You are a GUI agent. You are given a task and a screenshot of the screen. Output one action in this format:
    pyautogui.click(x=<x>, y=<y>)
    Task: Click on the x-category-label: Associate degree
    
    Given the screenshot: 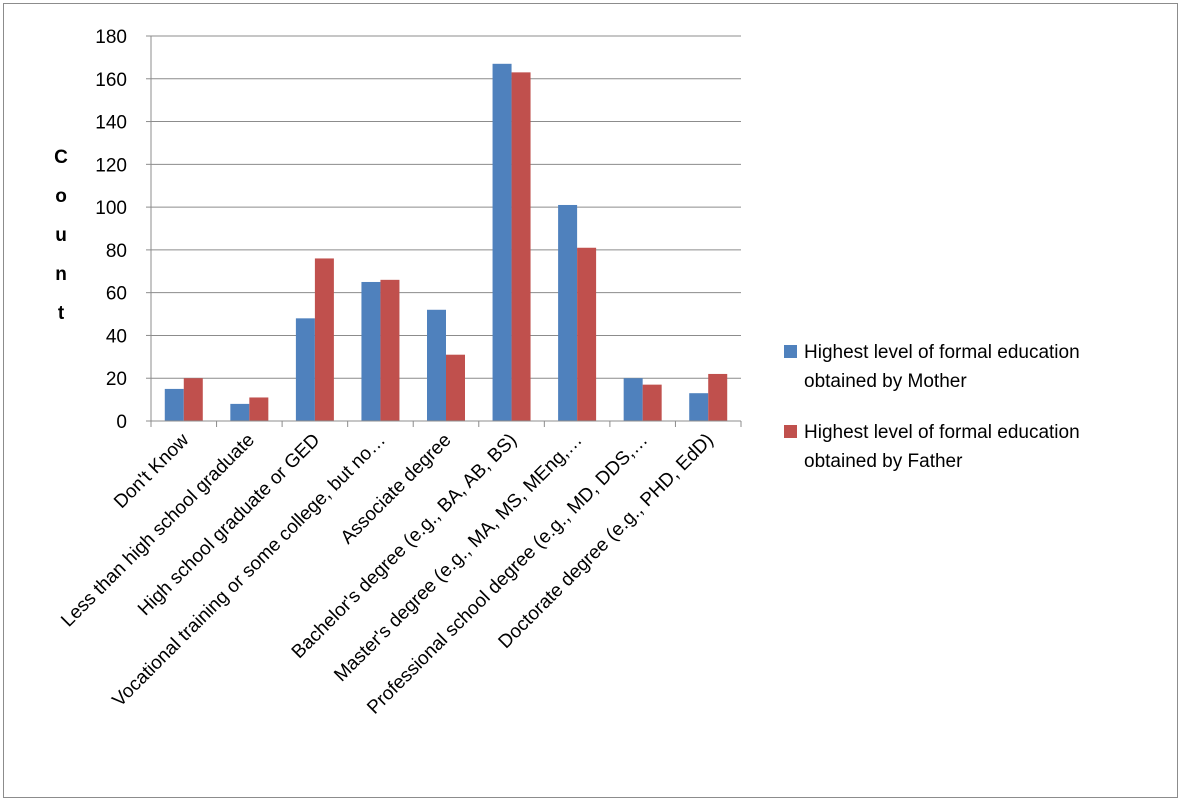 What is the action you would take?
    pyautogui.click(x=396, y=489)
    